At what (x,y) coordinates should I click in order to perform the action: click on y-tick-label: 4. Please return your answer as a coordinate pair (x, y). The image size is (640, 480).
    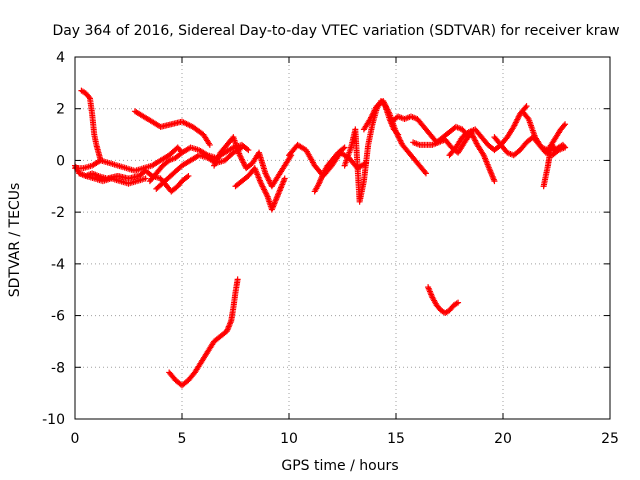
    Looking at the image, I should click on (60, 58).